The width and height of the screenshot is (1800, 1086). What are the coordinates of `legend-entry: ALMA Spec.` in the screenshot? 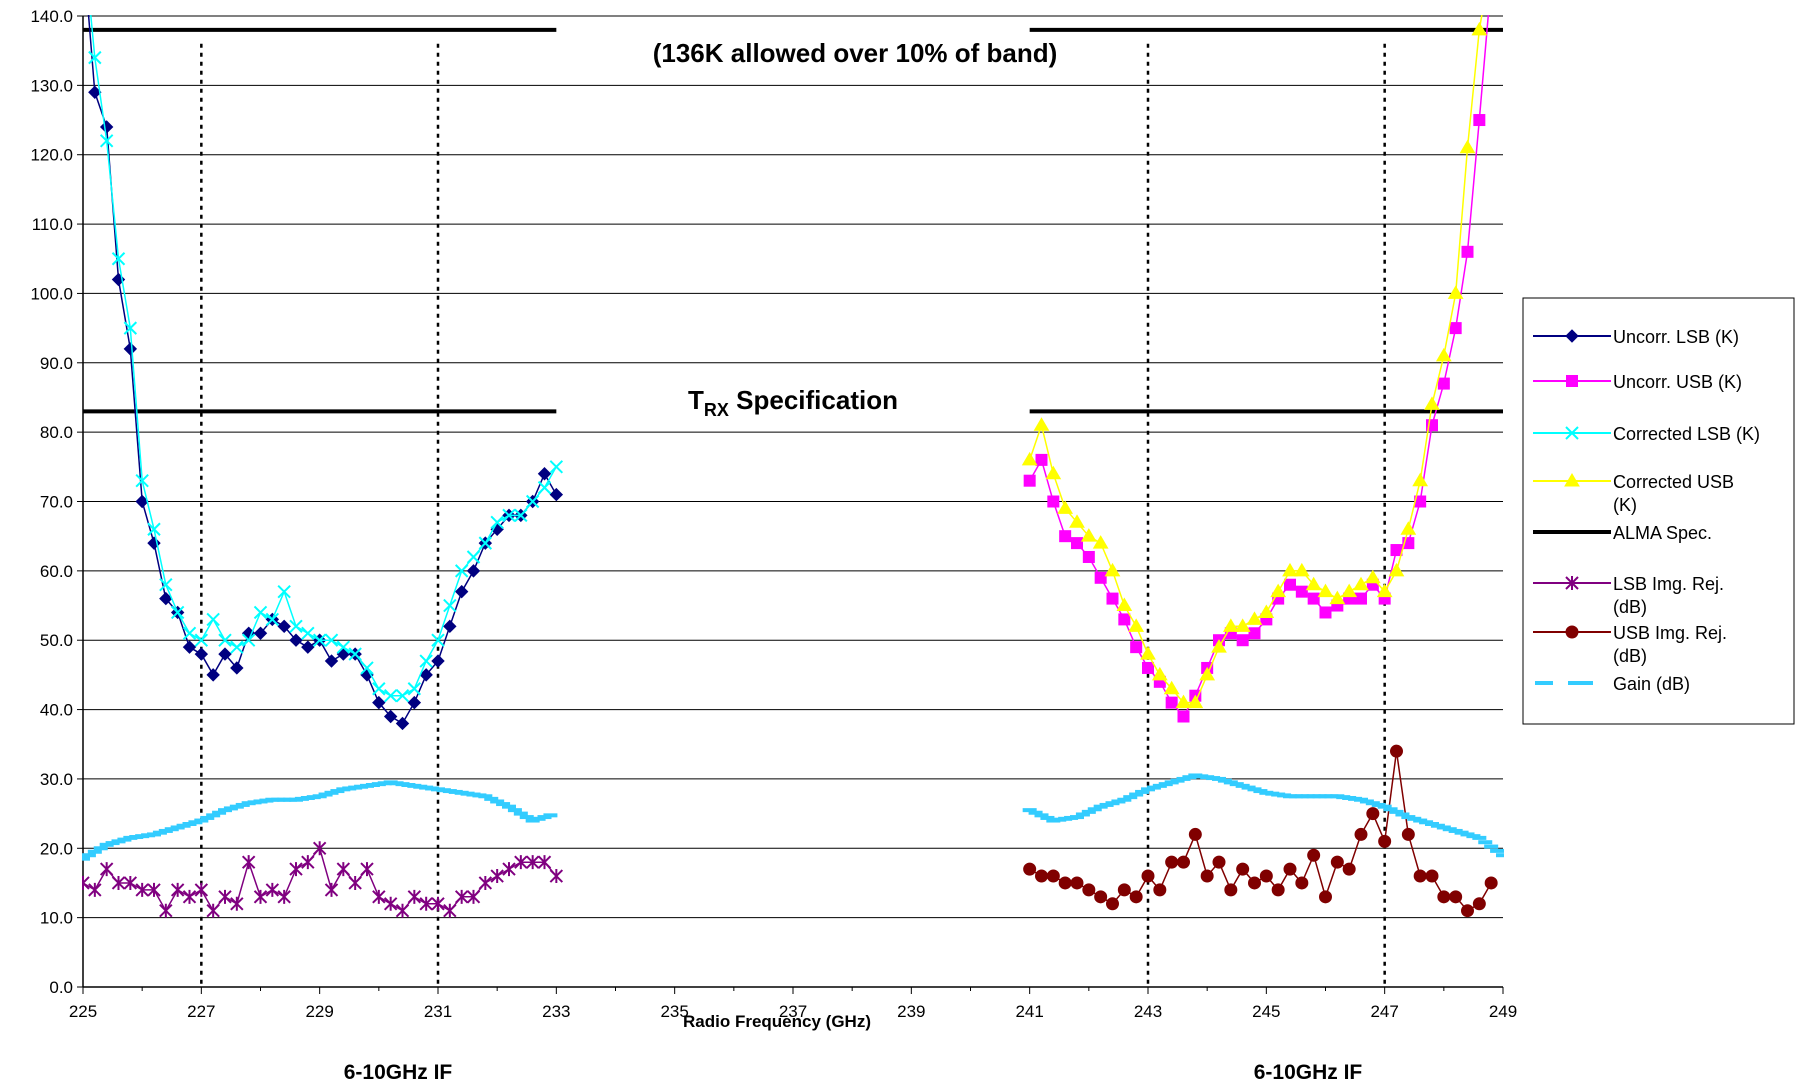 It's located at (1622, 533).